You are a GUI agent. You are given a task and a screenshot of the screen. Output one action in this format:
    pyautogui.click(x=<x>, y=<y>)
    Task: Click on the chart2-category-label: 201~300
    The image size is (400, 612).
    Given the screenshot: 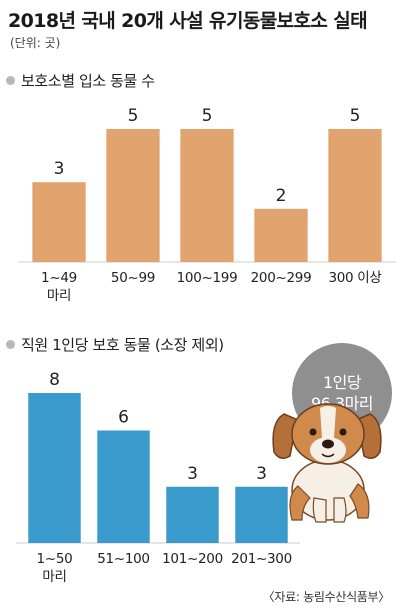 What is the action you would take?
    pyautogui.click(x=261, y=559)
    